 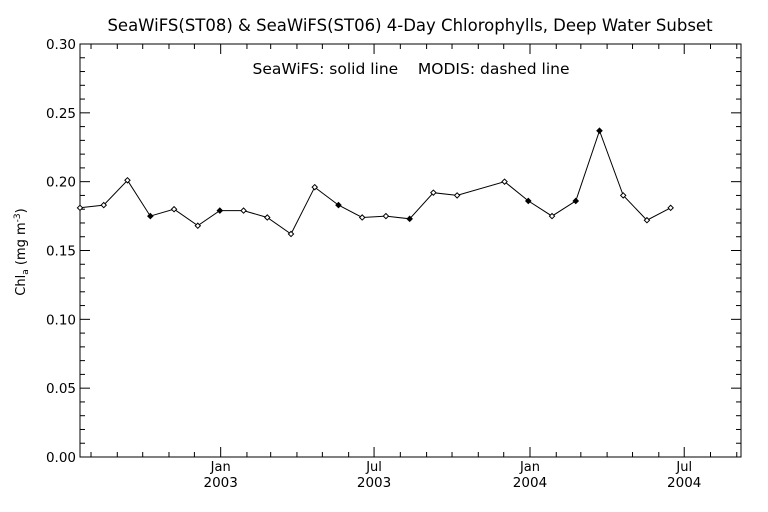 I want to click on y-axis-label-close: ), so click(x=21, y=210).